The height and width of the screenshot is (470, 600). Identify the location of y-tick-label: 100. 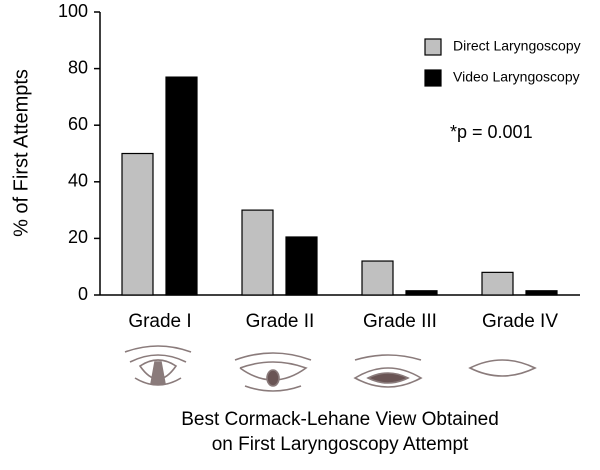
(73, 11).